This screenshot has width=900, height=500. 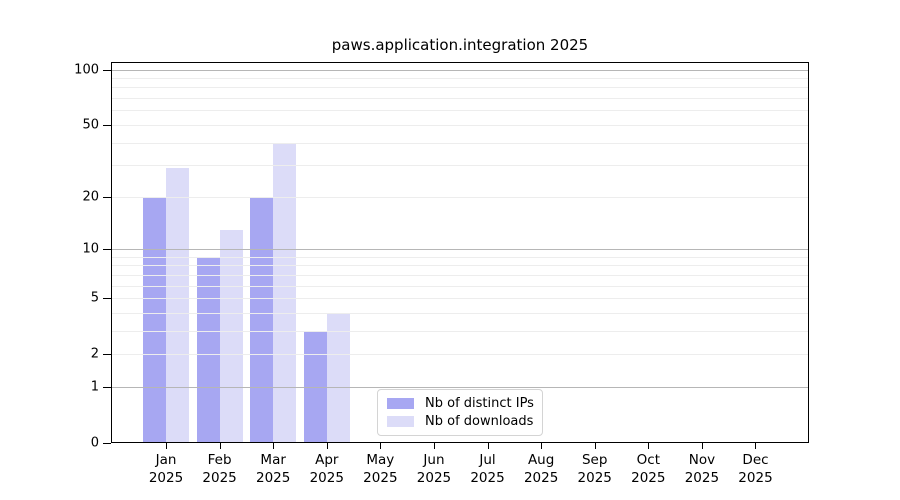 I want to click on x-tick-label-aug: Aug 2025, so click(x=541, y=469).